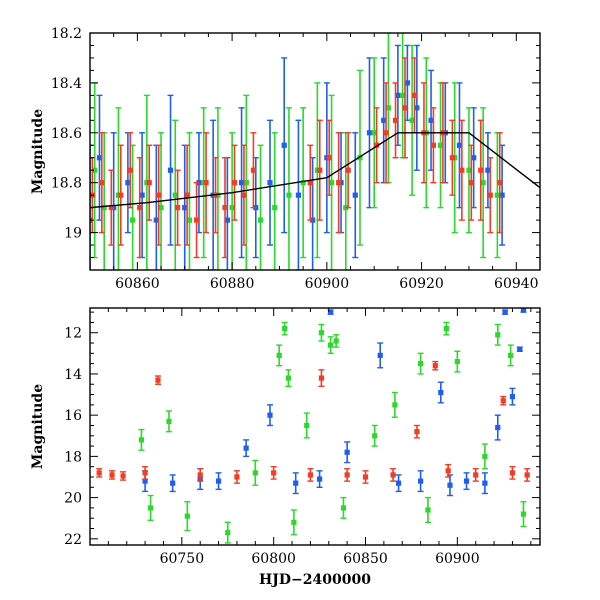  What do you see at coordinates (66, 34) in the screenshot?
I see `top-y-tick-label: 18.2` at bounding box center [66, 34].